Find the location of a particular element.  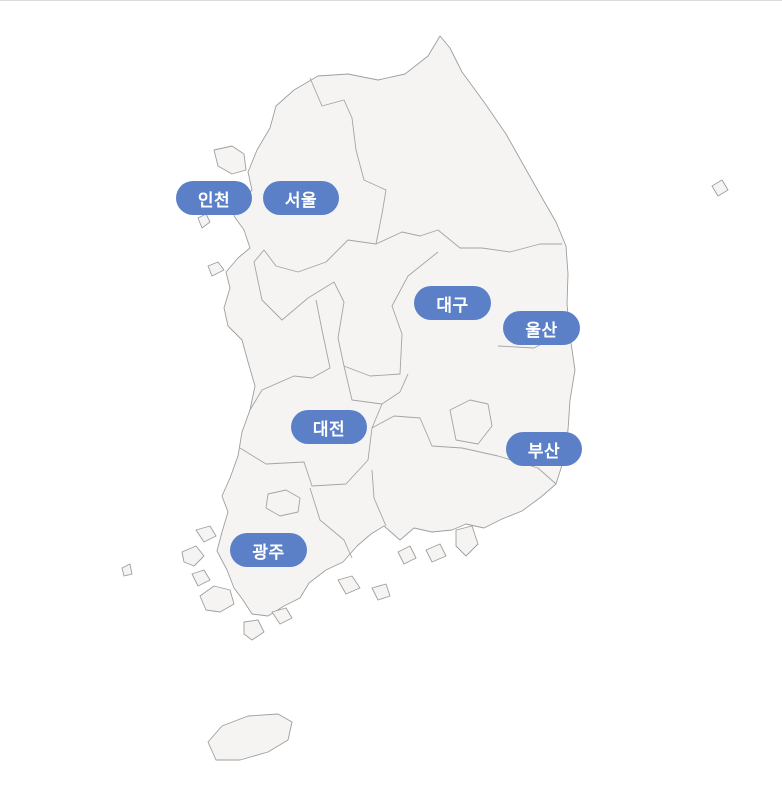

city-pin-busan: 부산 is located at coordinates (544, 449).